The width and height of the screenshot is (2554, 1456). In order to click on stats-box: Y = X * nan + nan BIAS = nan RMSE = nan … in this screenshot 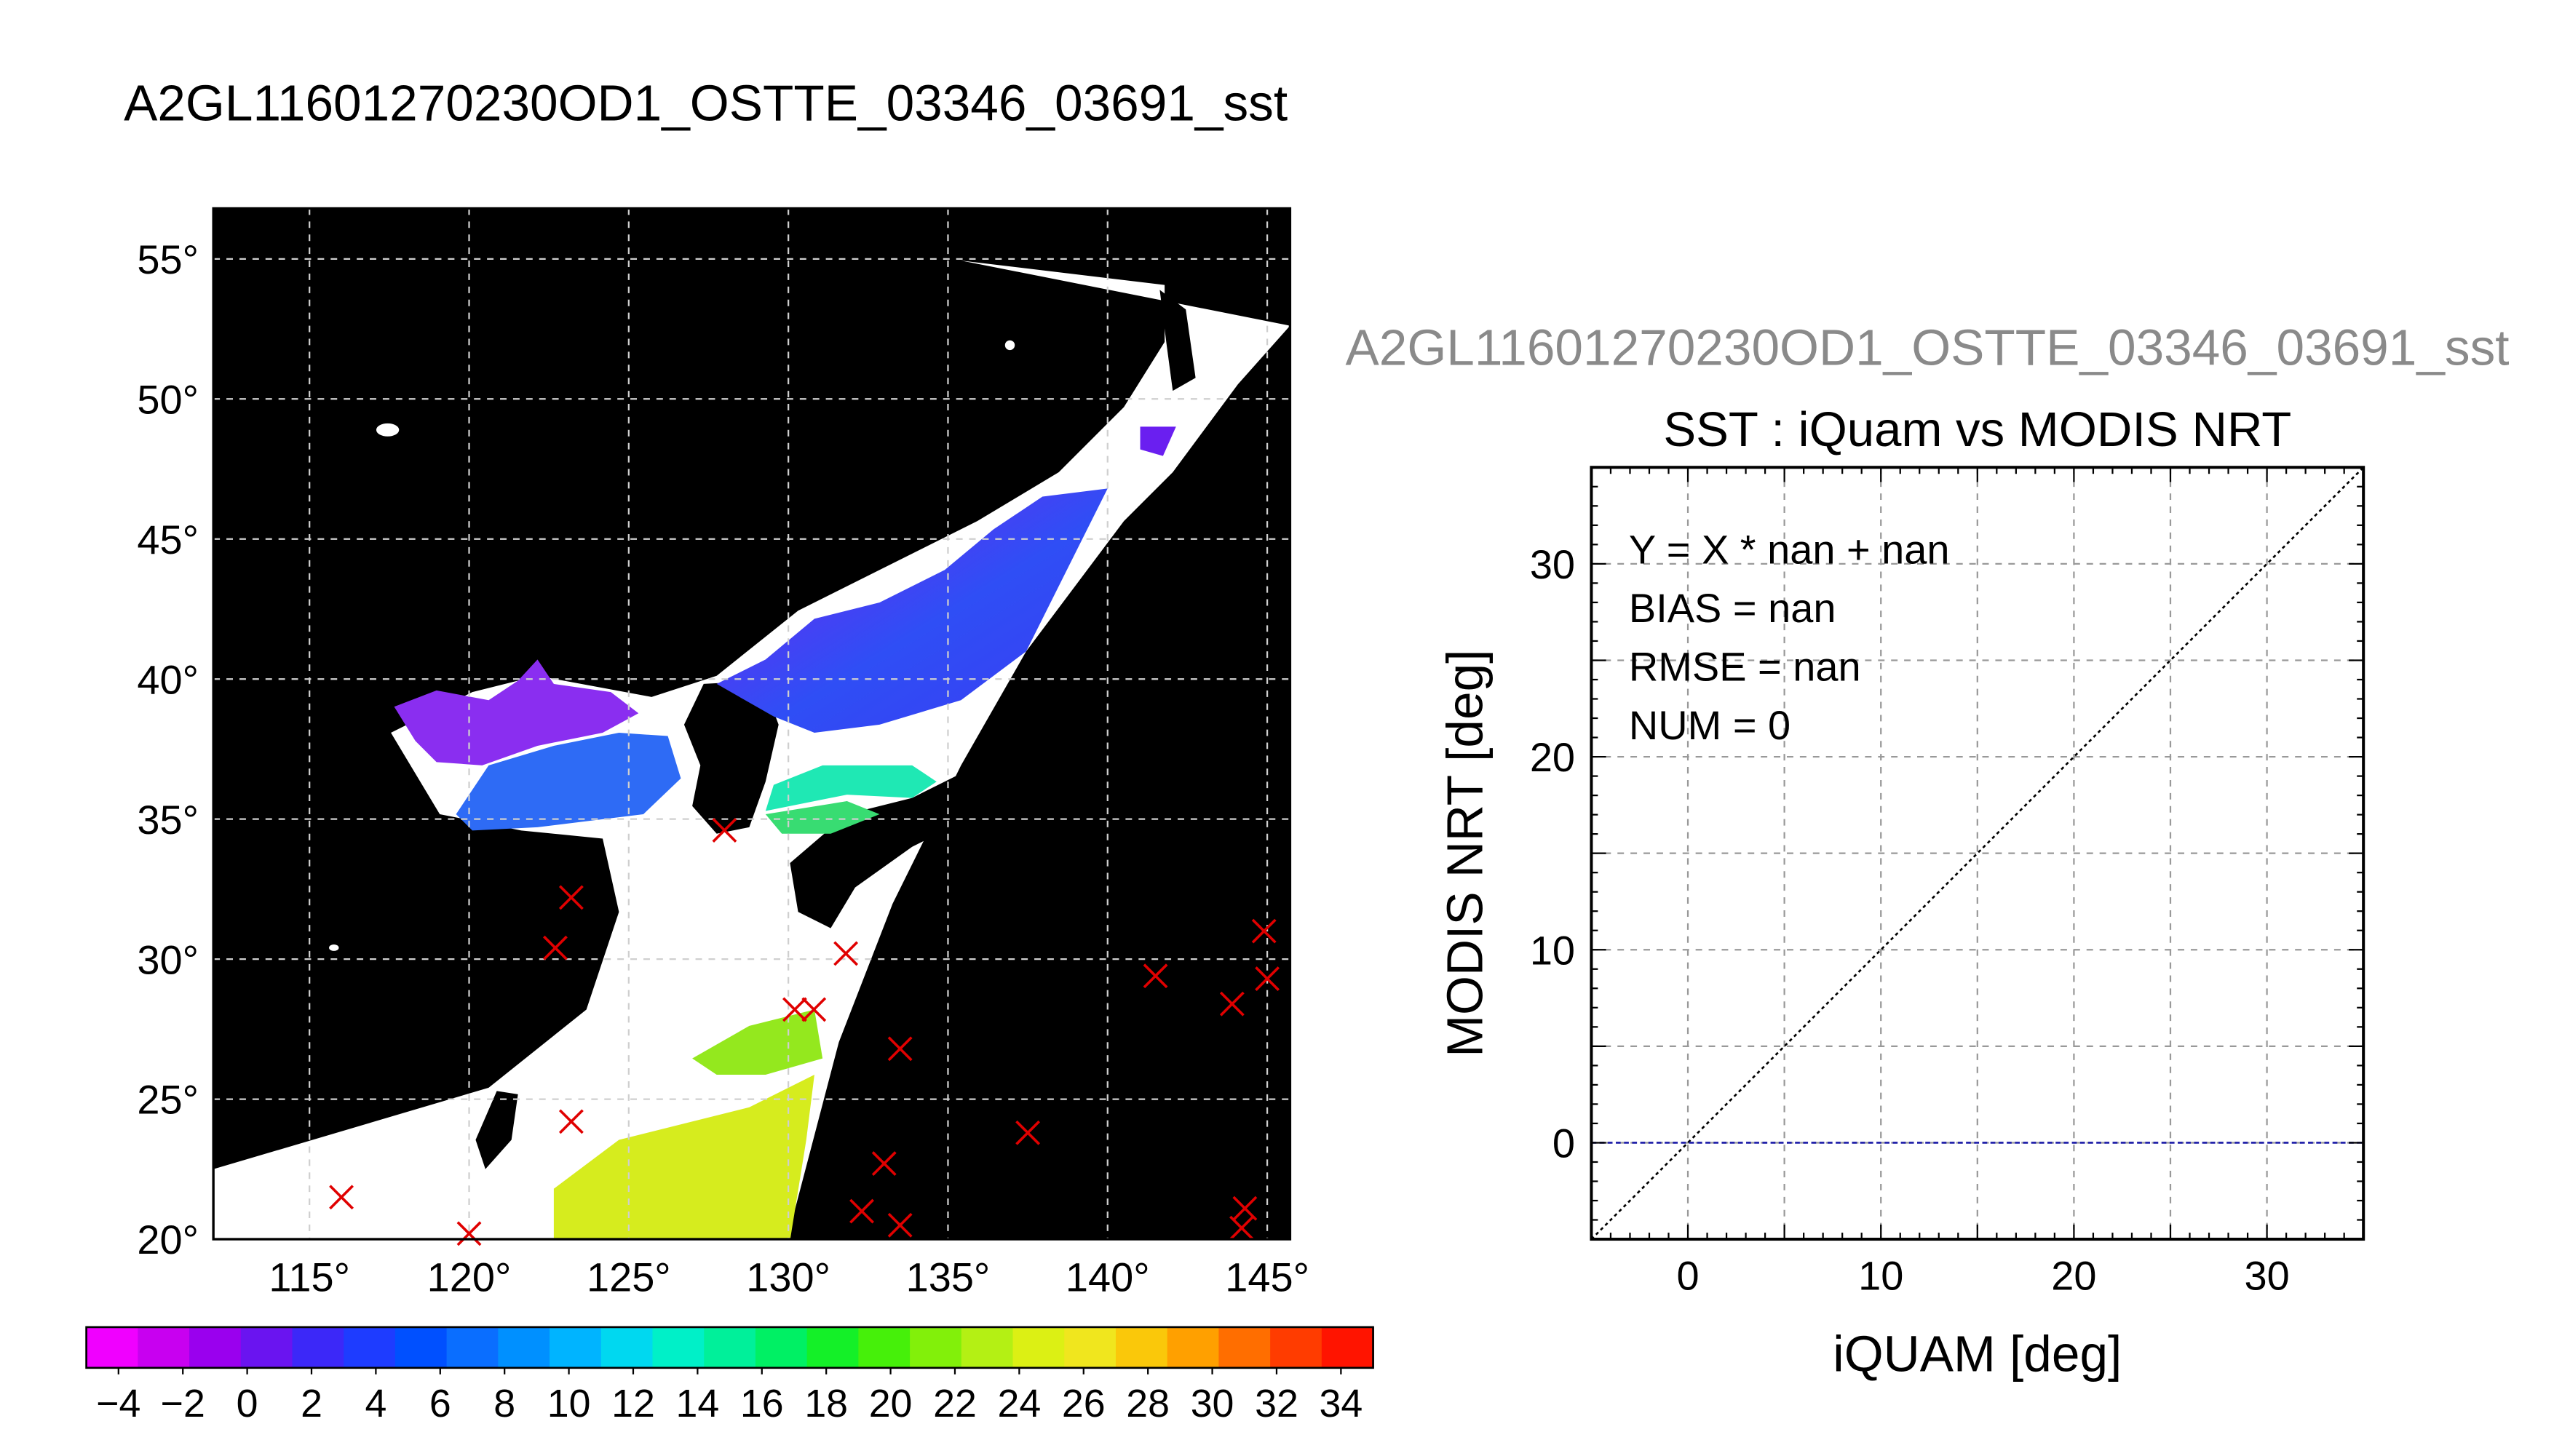, I will do `click(1789, 637)`.